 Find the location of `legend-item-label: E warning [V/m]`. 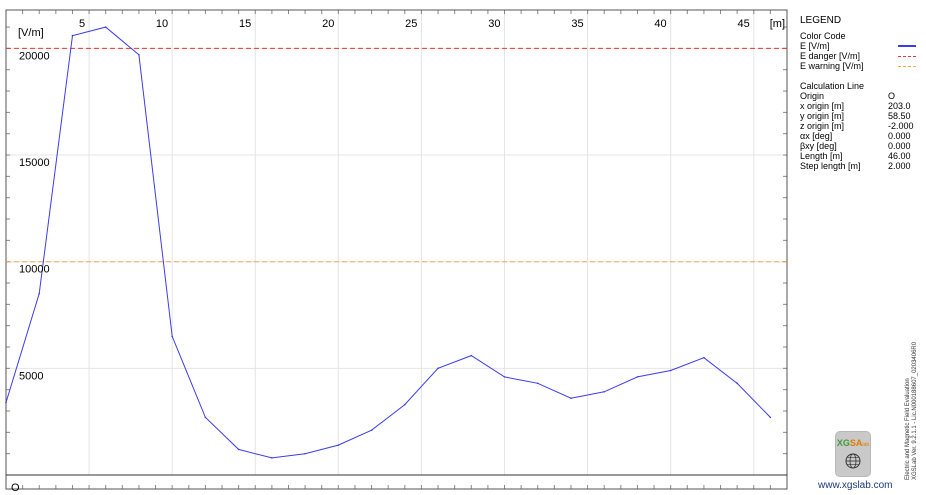

legend-item-label: E warning [V/m] is located at coordinates (832, 66).